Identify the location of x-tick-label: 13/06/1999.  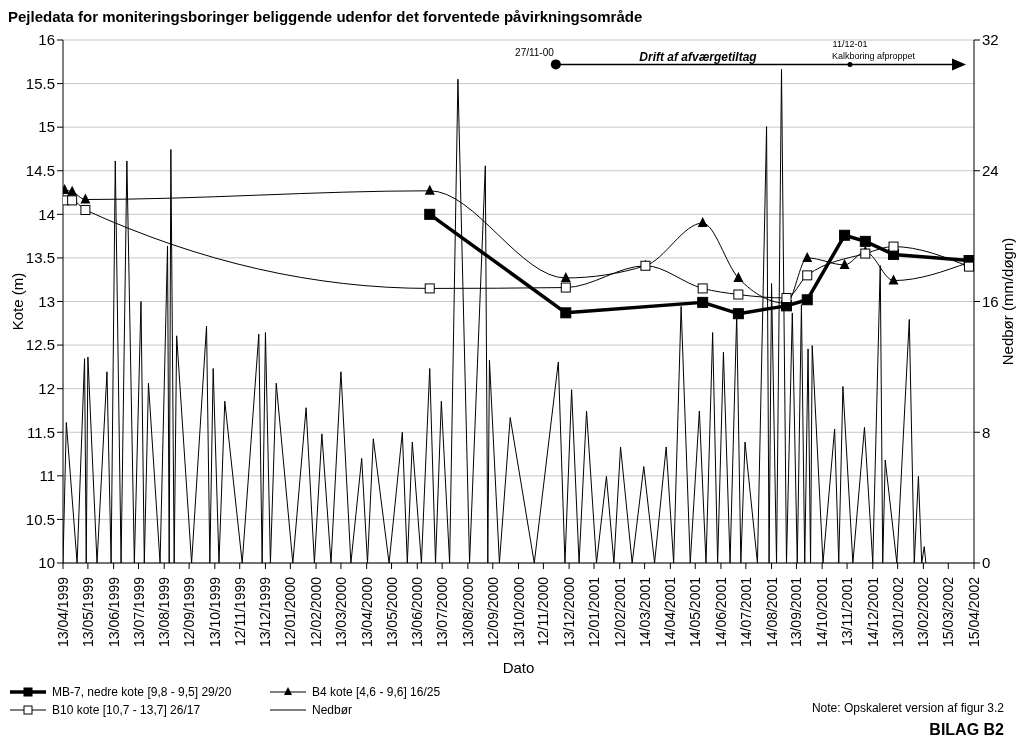
(113, 612).